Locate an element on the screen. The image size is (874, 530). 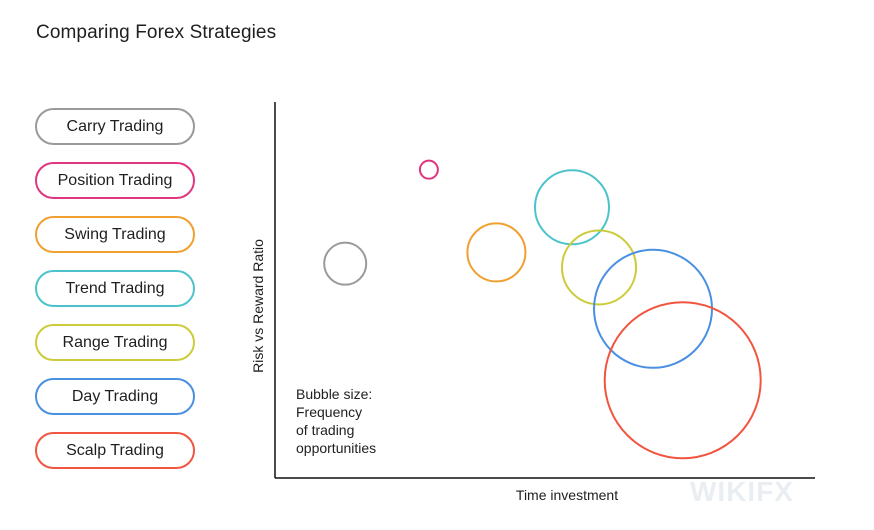
bubble-size-note-line: Bubble size: is located at coordinates (334, 394).